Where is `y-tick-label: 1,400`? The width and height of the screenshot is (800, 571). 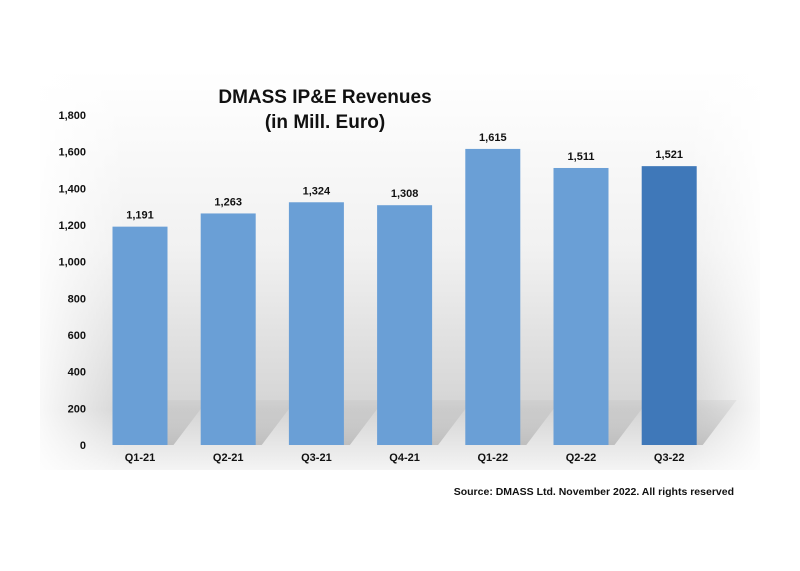
y-tick-label: 1,400 is located at coordinates (72, 189).